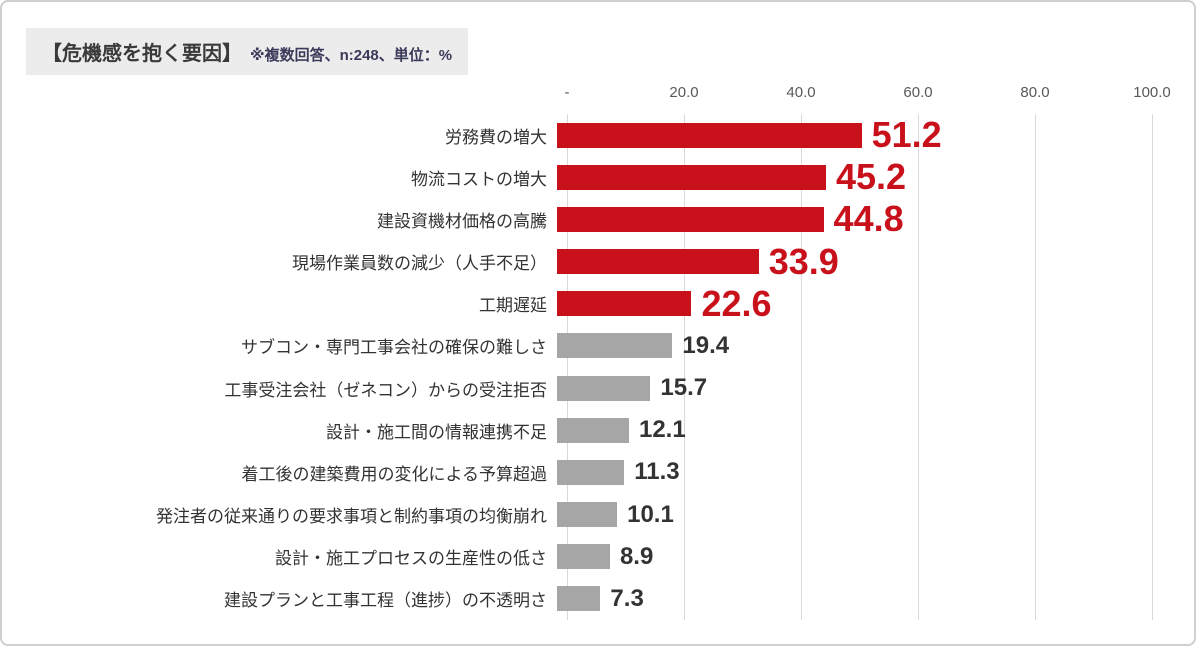 The height and width of the screenshot is (650, 1200). I want to click on bar-area: 15.7, so click(854, 388).